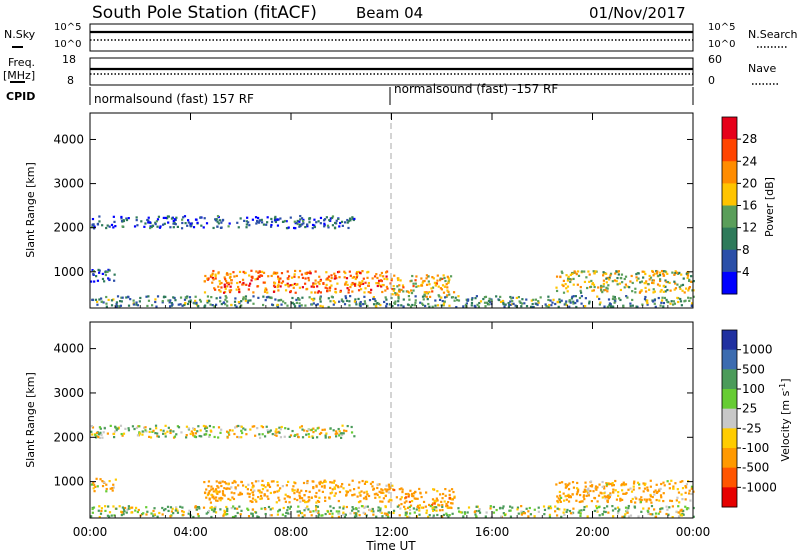 This screenshot has width=800, height=554. I want to click on colorbar-block, so click(729, 283).